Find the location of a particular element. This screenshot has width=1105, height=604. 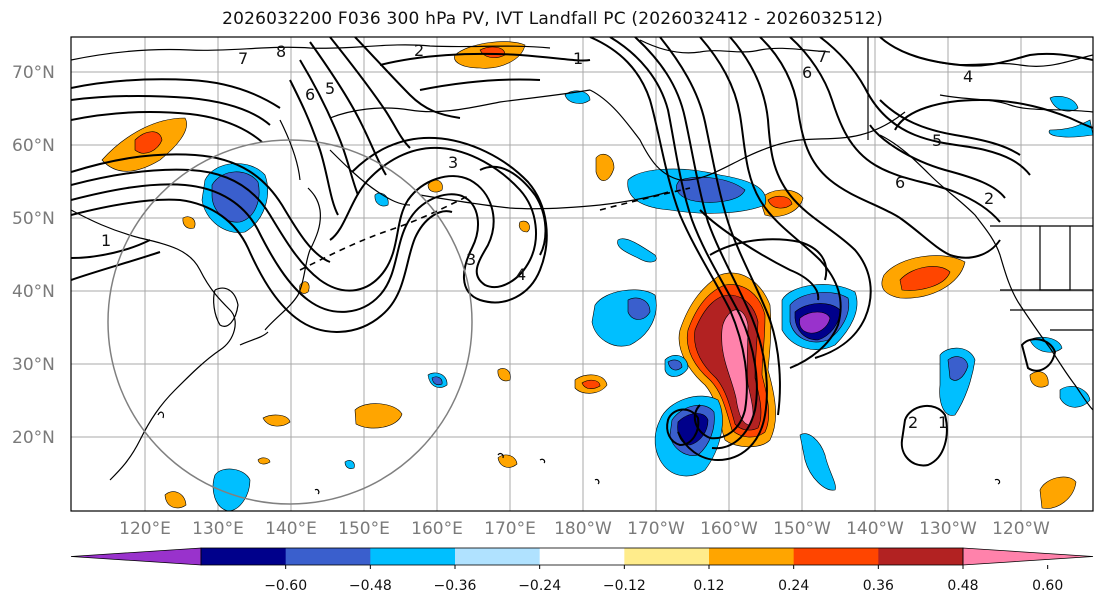

pv-label-5b: 5 is located at coordinates (937, 140).